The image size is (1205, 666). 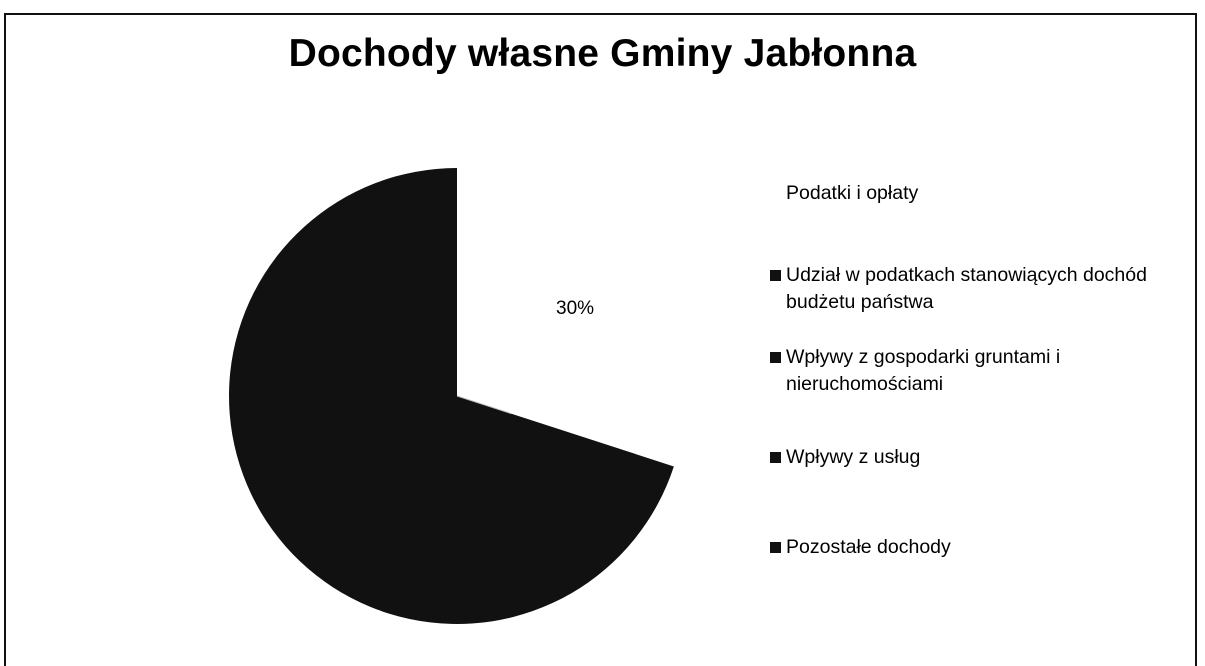 I want to click on legend-label-pozostale: Pozostałe dochody, so click(x=868, y=547).